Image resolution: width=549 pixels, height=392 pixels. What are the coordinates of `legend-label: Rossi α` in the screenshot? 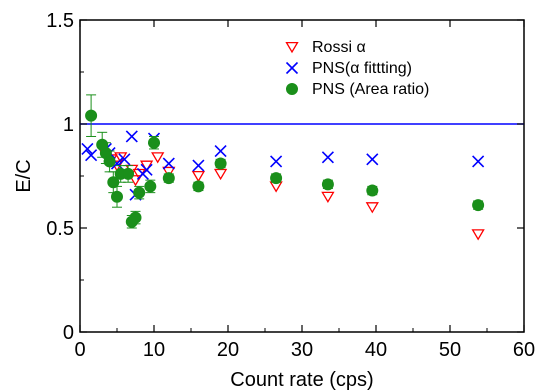 It's located at (339, 47).